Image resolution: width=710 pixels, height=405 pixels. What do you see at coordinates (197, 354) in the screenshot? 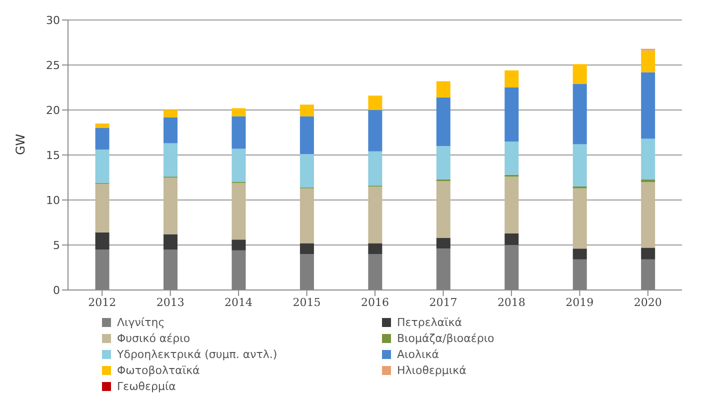
I see `legend-label: Υδροηλεκτρικά (συμπ. αντλ.)` at bounding box center [197, 354].